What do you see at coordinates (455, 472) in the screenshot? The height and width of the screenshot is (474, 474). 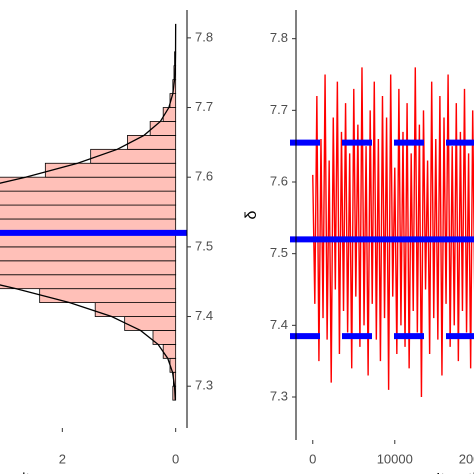 I see `x-axis-label: Iterations` at bounding box center [455, 472].